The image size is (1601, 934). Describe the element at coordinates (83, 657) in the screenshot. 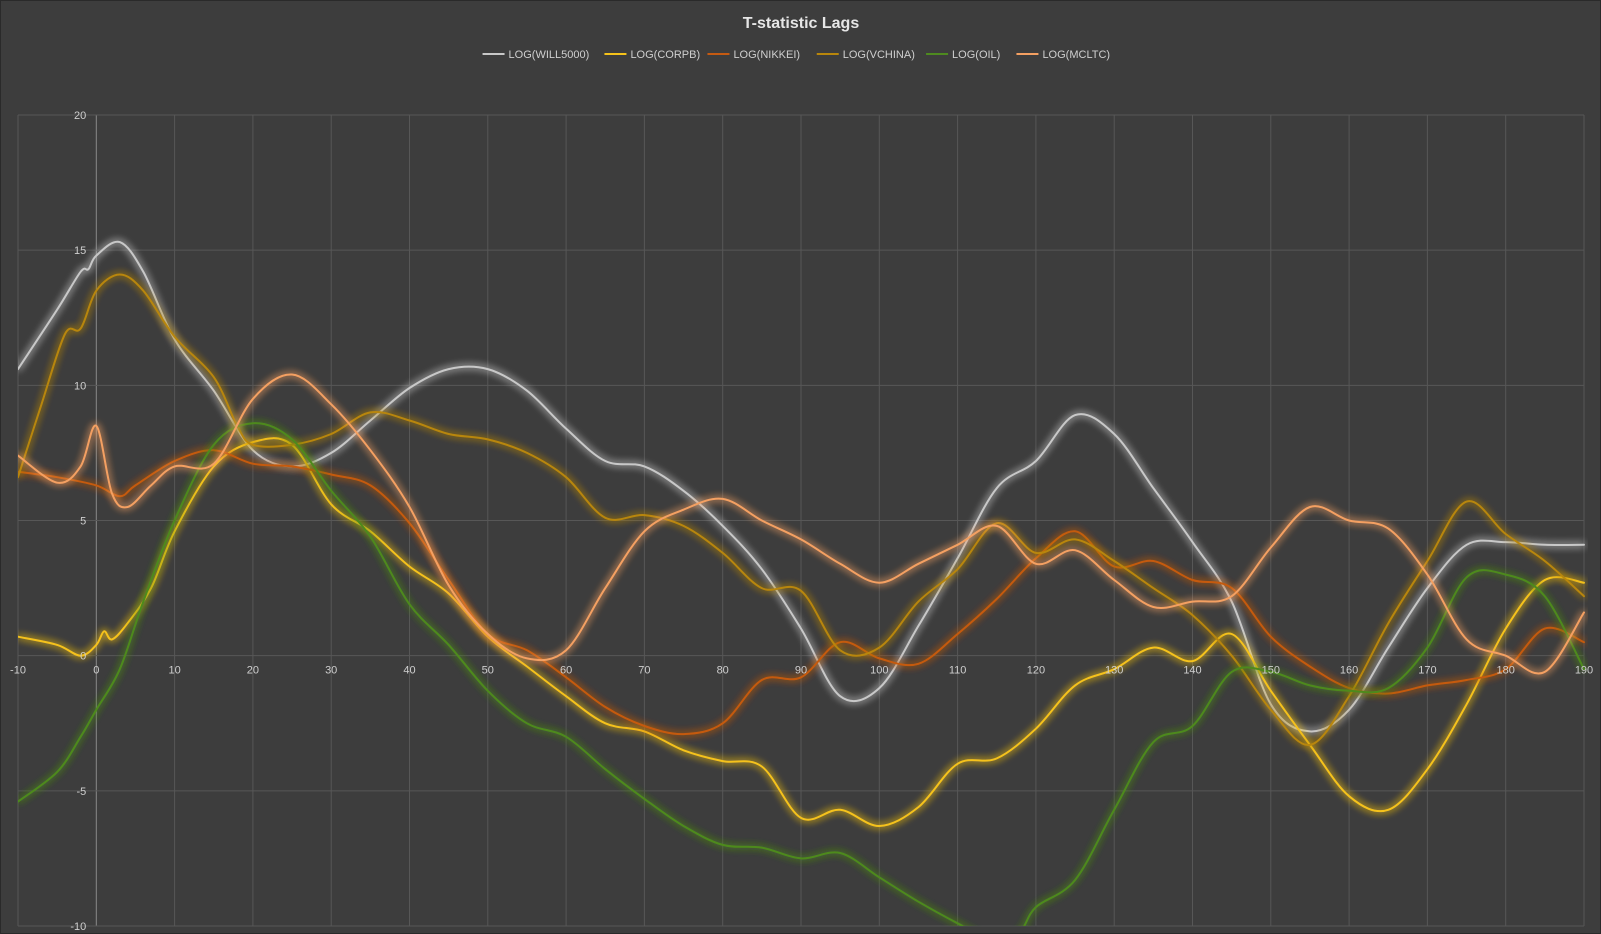

I see `y-tick-label: 0` at that location.